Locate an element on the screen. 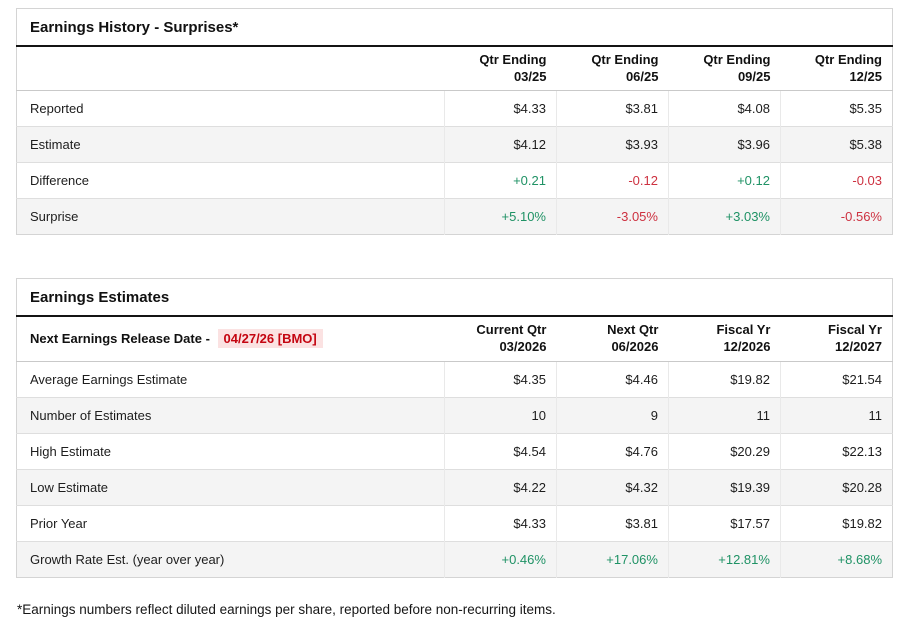 The image size is (903, 617). row-label: Average Earnings Estimate is located at coordinates (230, 379).